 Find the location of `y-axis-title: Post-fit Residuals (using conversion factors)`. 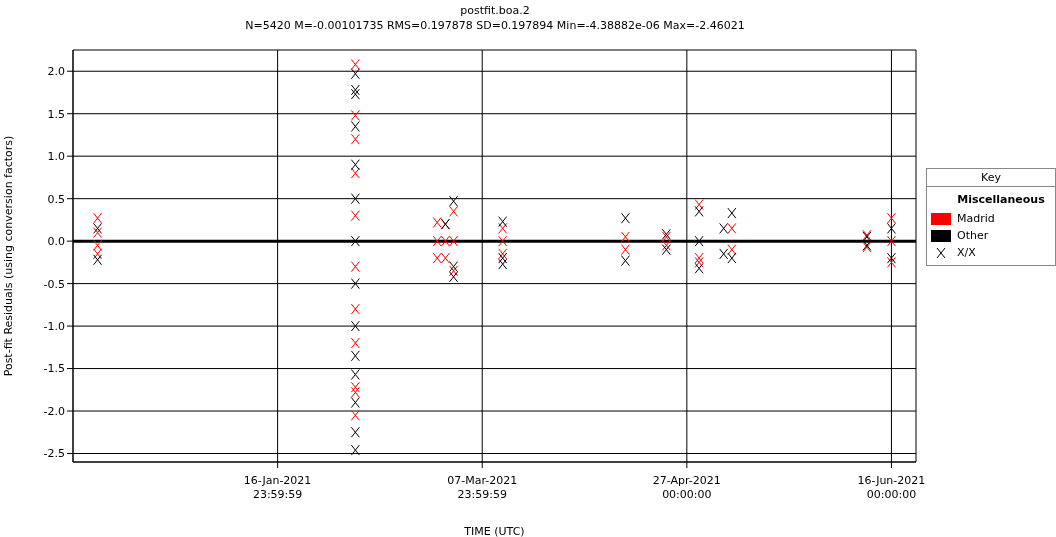

y-axis-title: Post-fit Residuals (using conversion factors) is located at coordinates (8, 256).